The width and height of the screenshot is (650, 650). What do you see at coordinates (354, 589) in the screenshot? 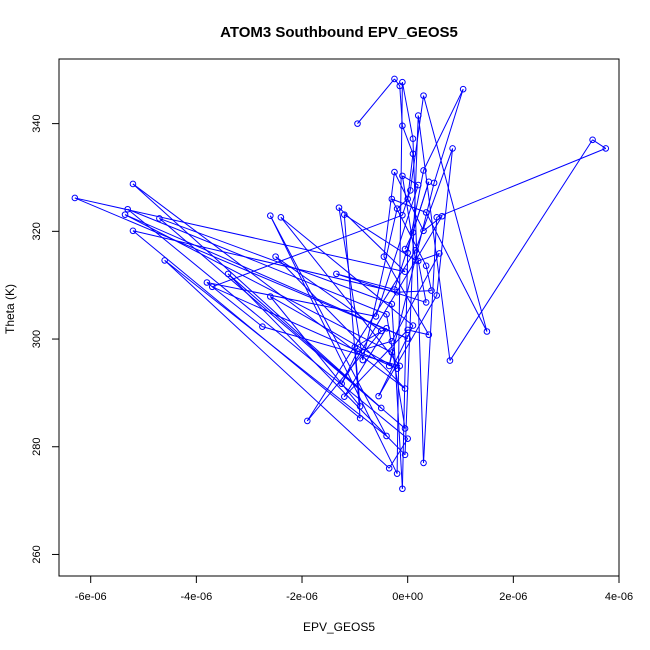
I see `x-axis: -6e-06 -4e-06 -2e-06 0e+00 2e-06 4e-06` at bounding box center [354, 589].